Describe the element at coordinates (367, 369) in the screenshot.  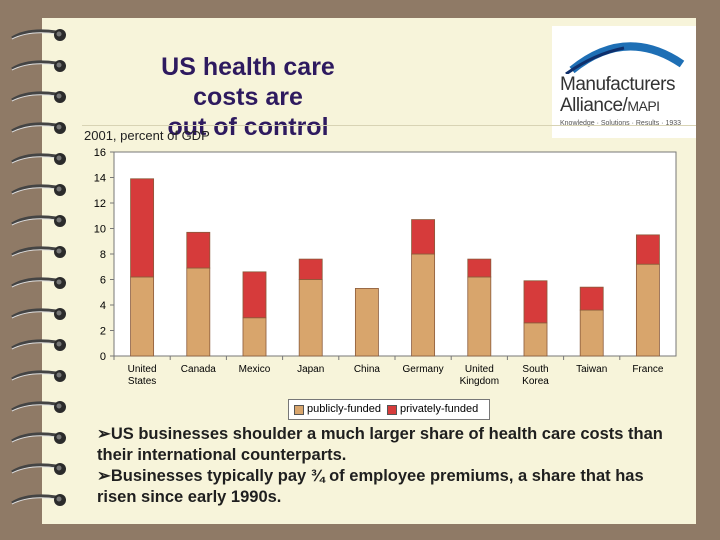
I see `x-tick-label: China` at that location.